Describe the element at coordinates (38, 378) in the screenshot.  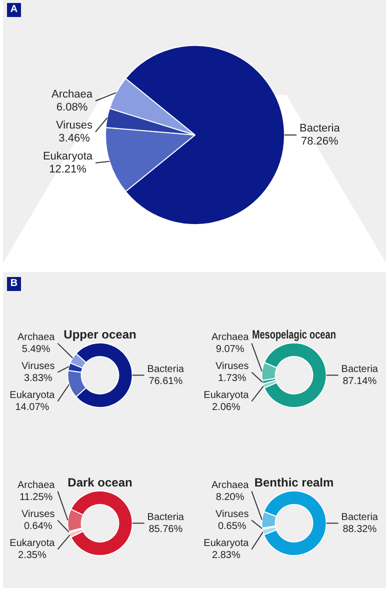
I see `data-label: 3.83%` at that location.